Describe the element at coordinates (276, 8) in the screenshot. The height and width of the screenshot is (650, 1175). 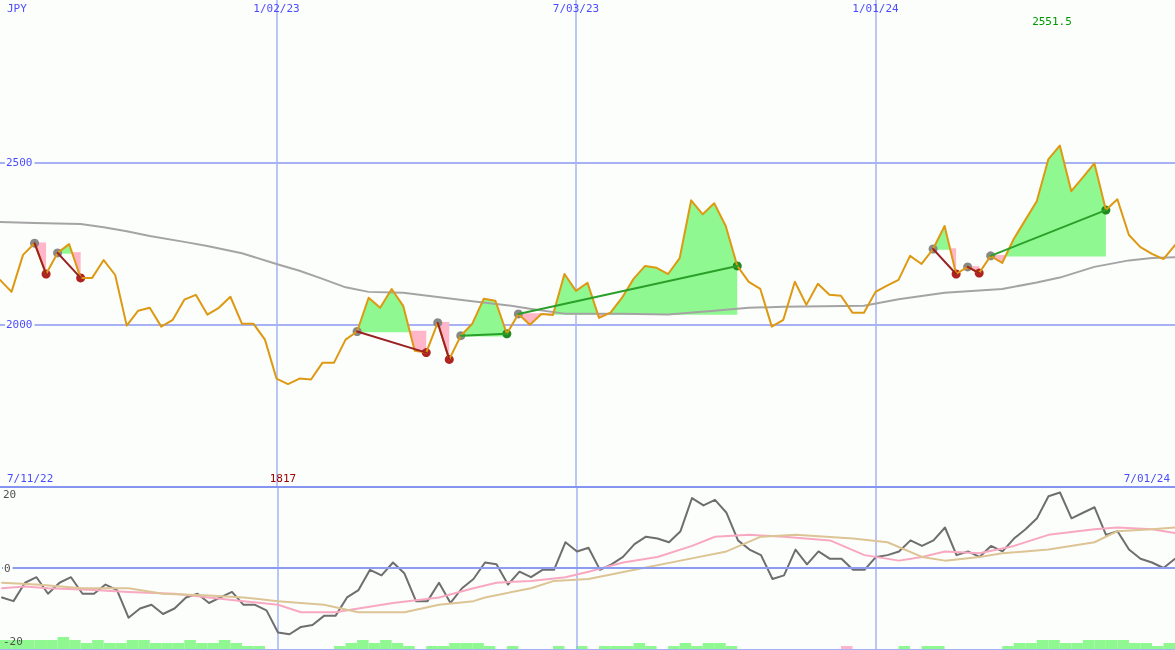
I see `x-tick-label: 1/02/23` at that location.